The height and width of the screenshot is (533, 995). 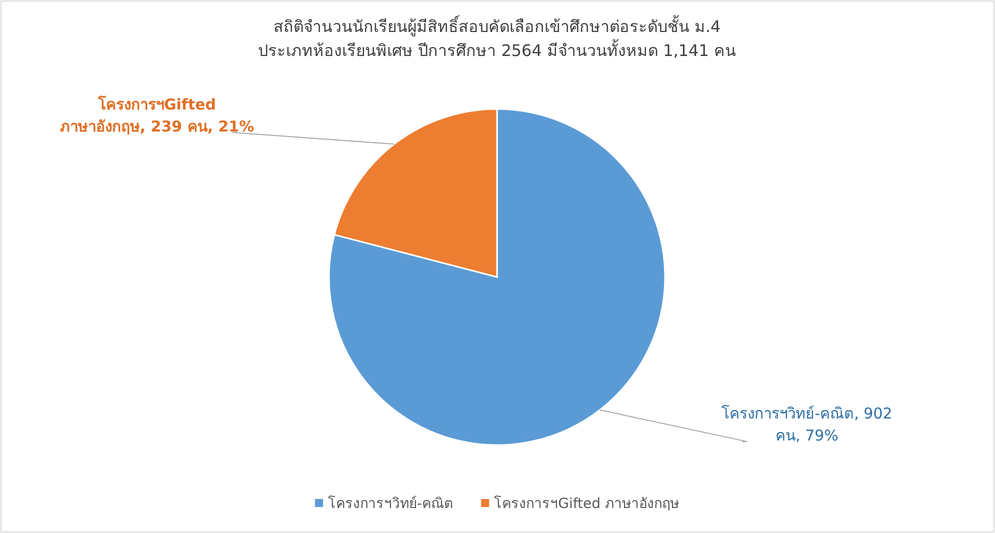 What do you see at coordinates (157, 115) in the screenshot?
I see `data-label: โครงการฯGifted ภาษาอังกฤษ, 239 คน, 21%` at bounding box center [157, 115].